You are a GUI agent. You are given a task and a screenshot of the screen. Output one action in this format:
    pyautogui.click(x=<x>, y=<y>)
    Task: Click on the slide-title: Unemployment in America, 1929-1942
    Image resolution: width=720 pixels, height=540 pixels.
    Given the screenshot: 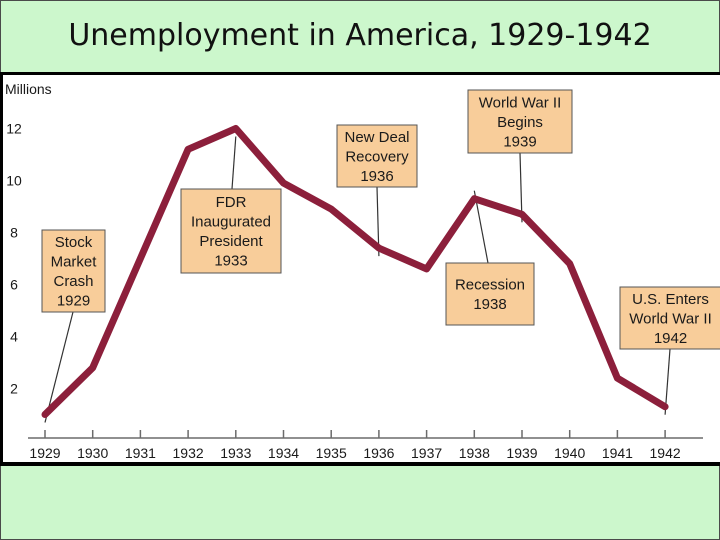 What is the action you would take?
    pyautogui.click(x=360, y=35)
    